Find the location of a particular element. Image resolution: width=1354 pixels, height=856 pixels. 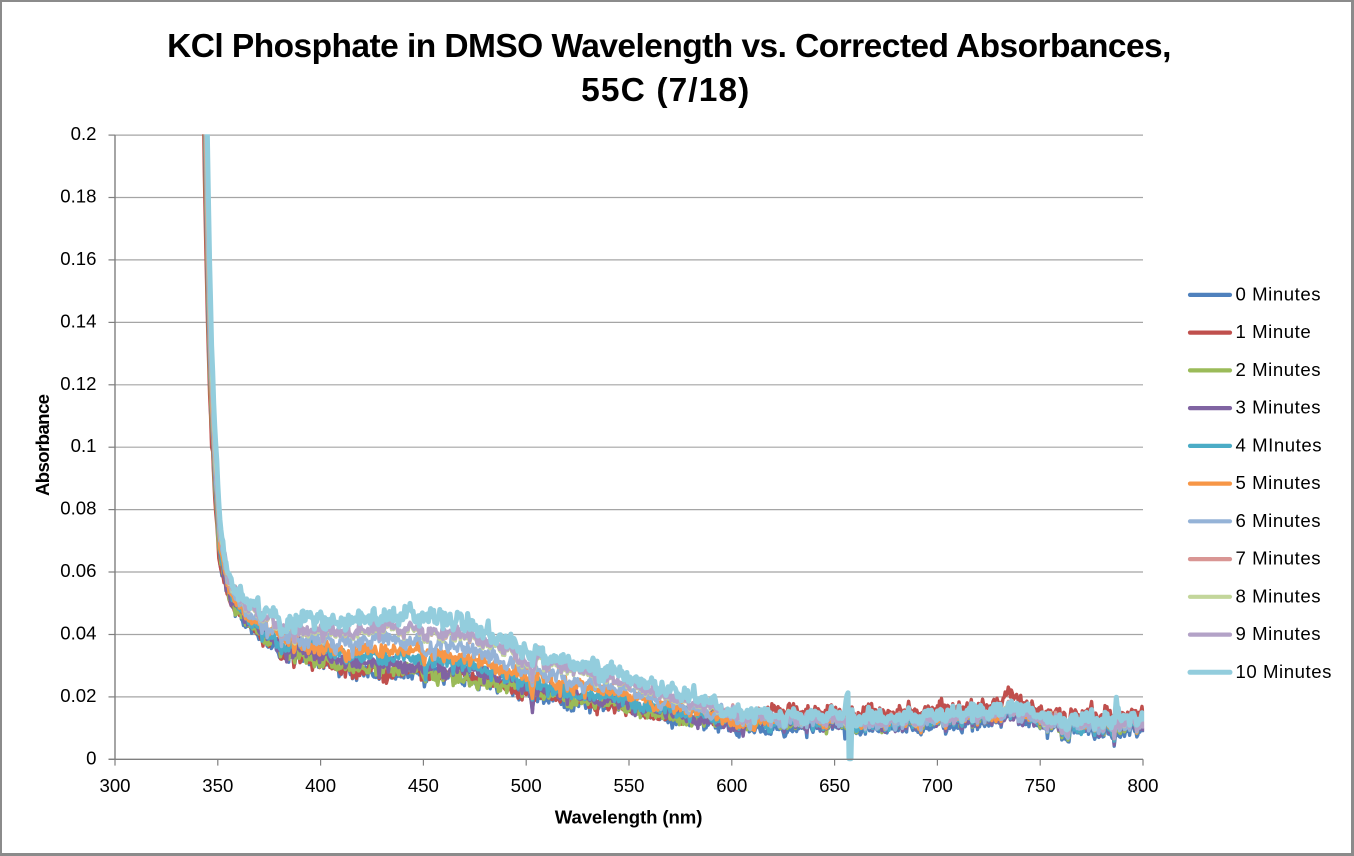

svg-text: 6 Minutes is located at coordinates (1279, 520).